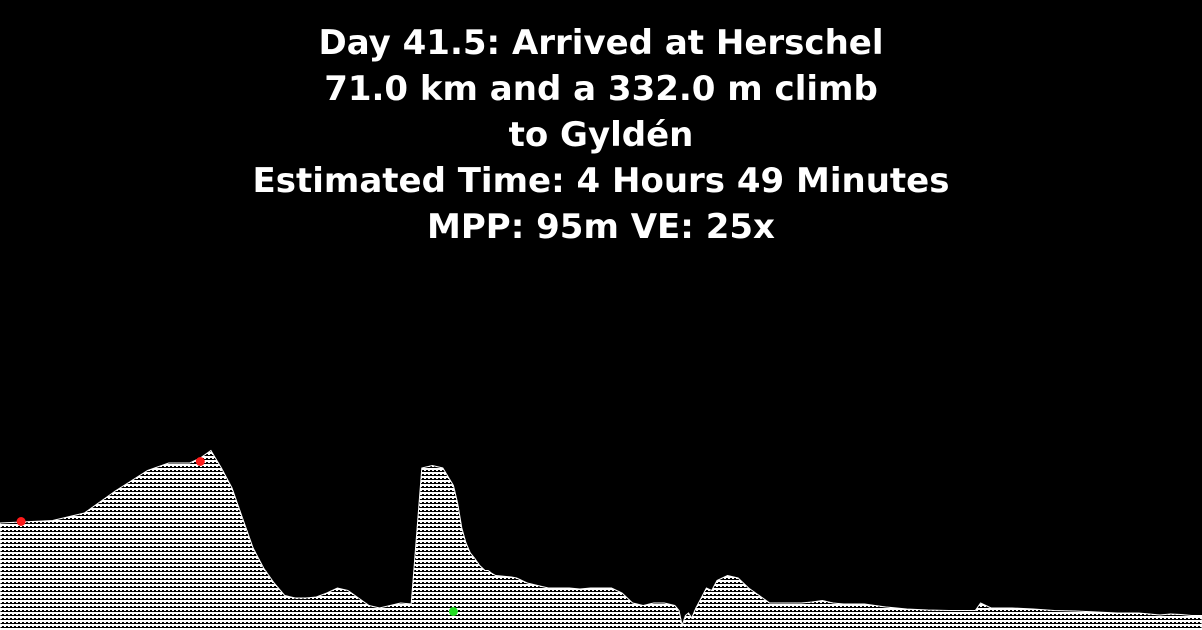 The height and width of the screenshot is (630, 1202). I want to click on estimated-time-text: Estimated Time: 4 Hours 49 Minutes, so click(601, 181).